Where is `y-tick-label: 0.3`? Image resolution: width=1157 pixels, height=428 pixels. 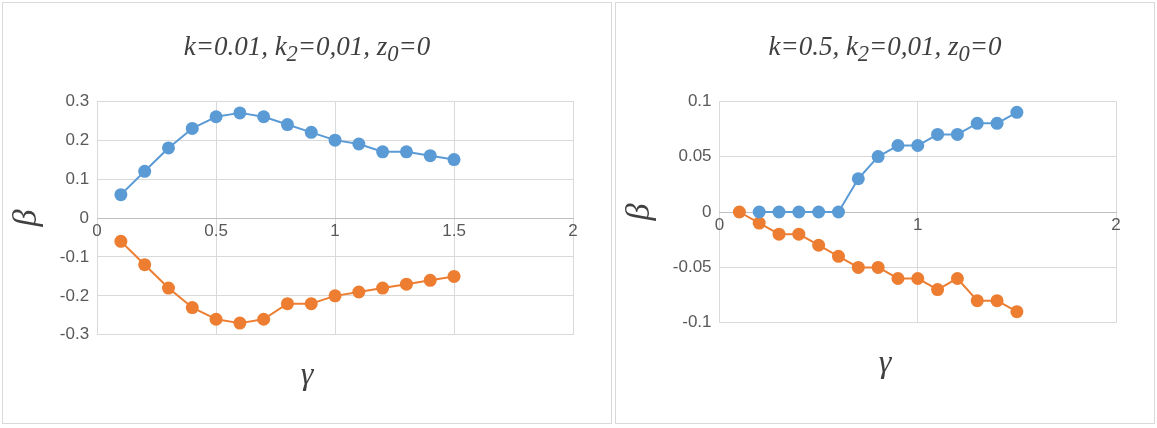 y-tick-label: 0.3 is located at coordinates (77, 100).